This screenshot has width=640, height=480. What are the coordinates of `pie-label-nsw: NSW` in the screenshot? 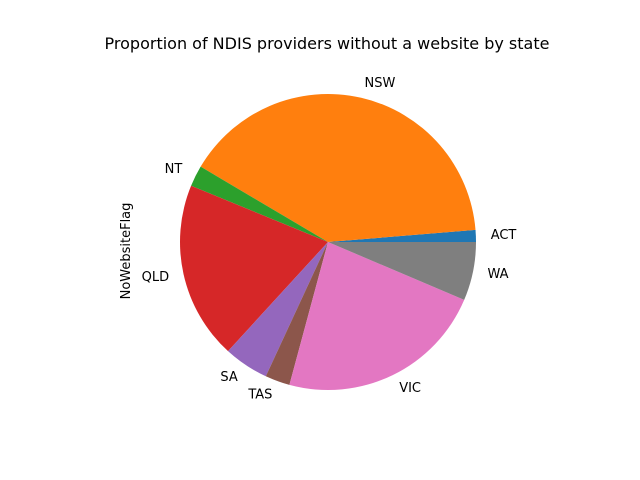 It's located at (380, 83).